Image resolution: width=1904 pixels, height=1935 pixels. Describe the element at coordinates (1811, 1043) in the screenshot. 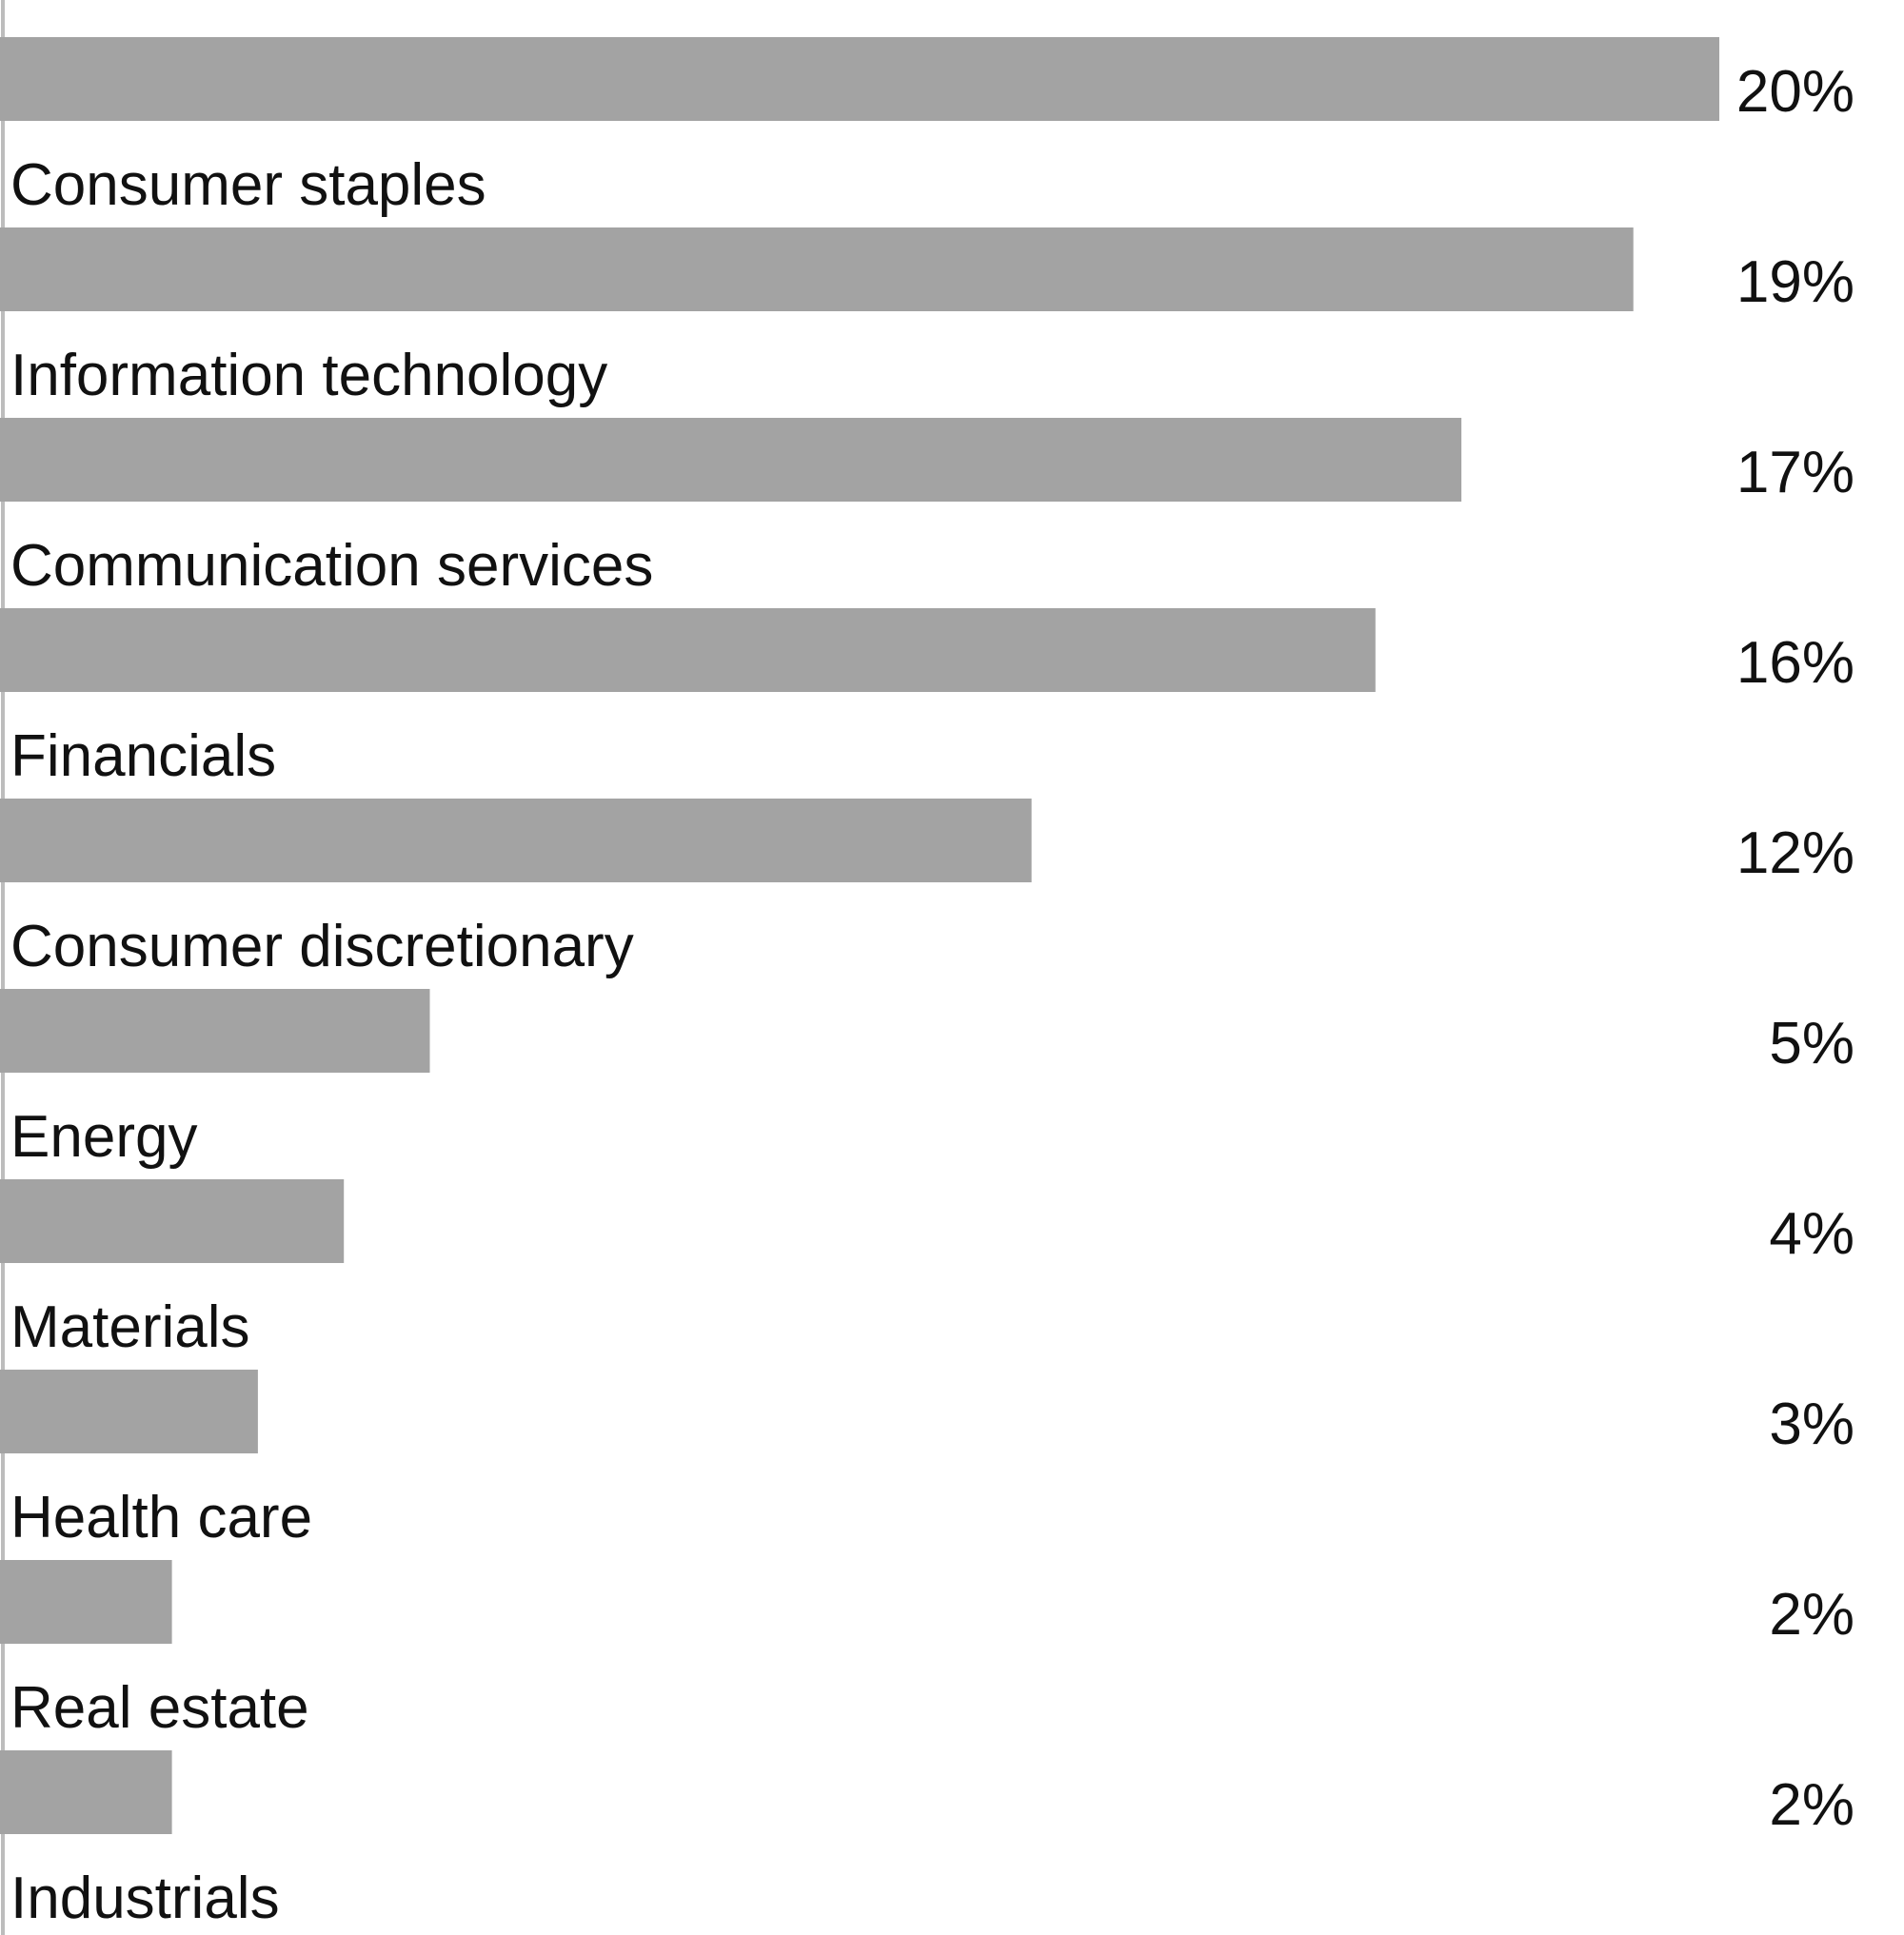

I see `value-label-energy: 5%` at that location.